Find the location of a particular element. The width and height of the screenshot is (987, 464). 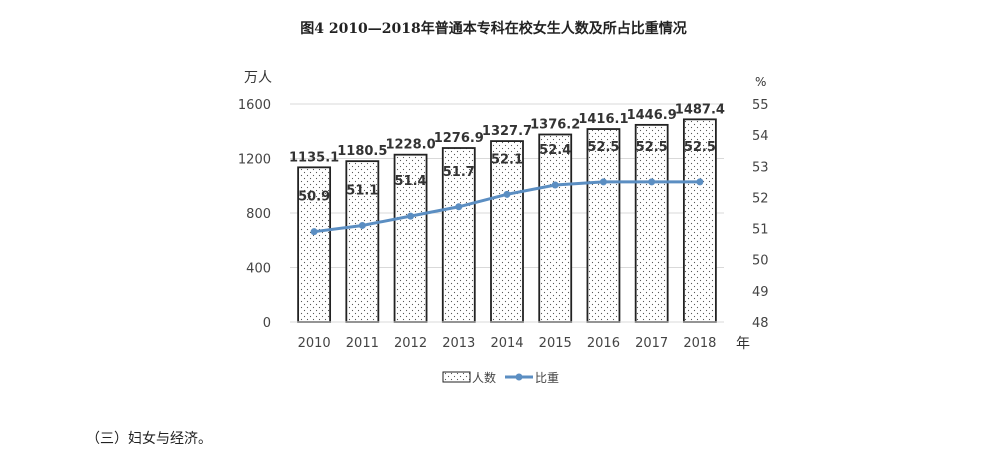

line-data-label: 52.4 is located at coordinates (555, 150).